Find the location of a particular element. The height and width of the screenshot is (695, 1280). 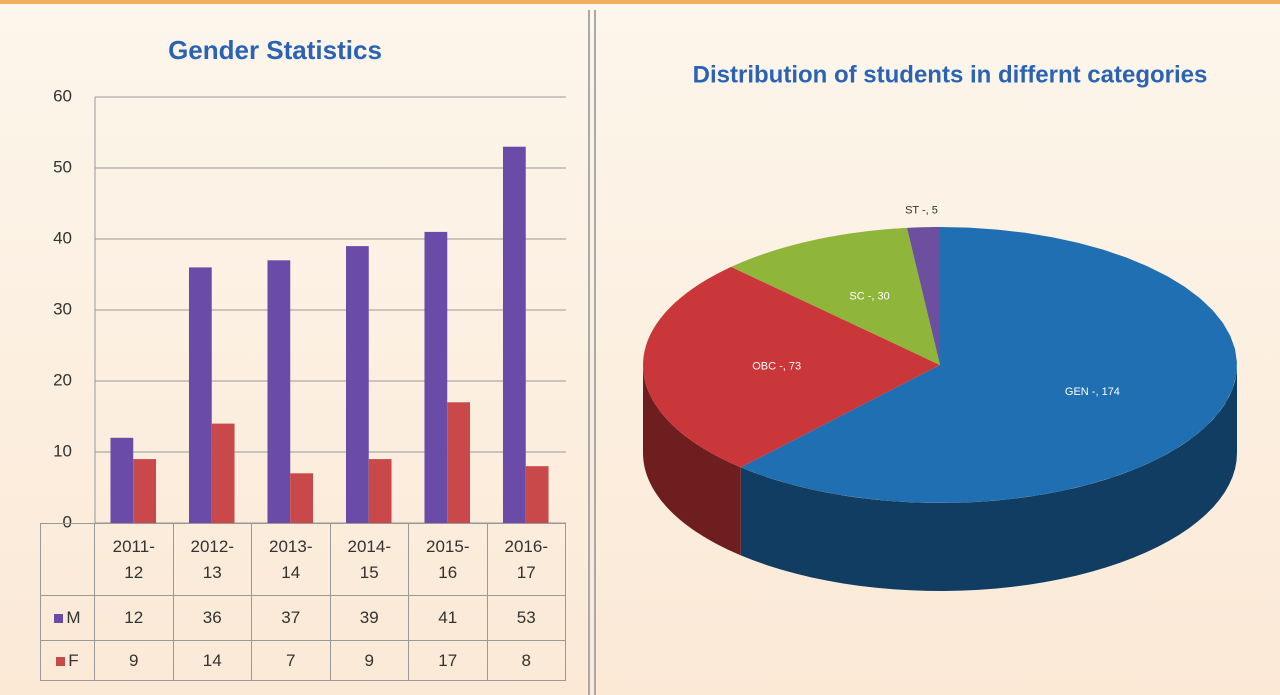

category-cell: 2016-17 is located at coordinates (526, 559).